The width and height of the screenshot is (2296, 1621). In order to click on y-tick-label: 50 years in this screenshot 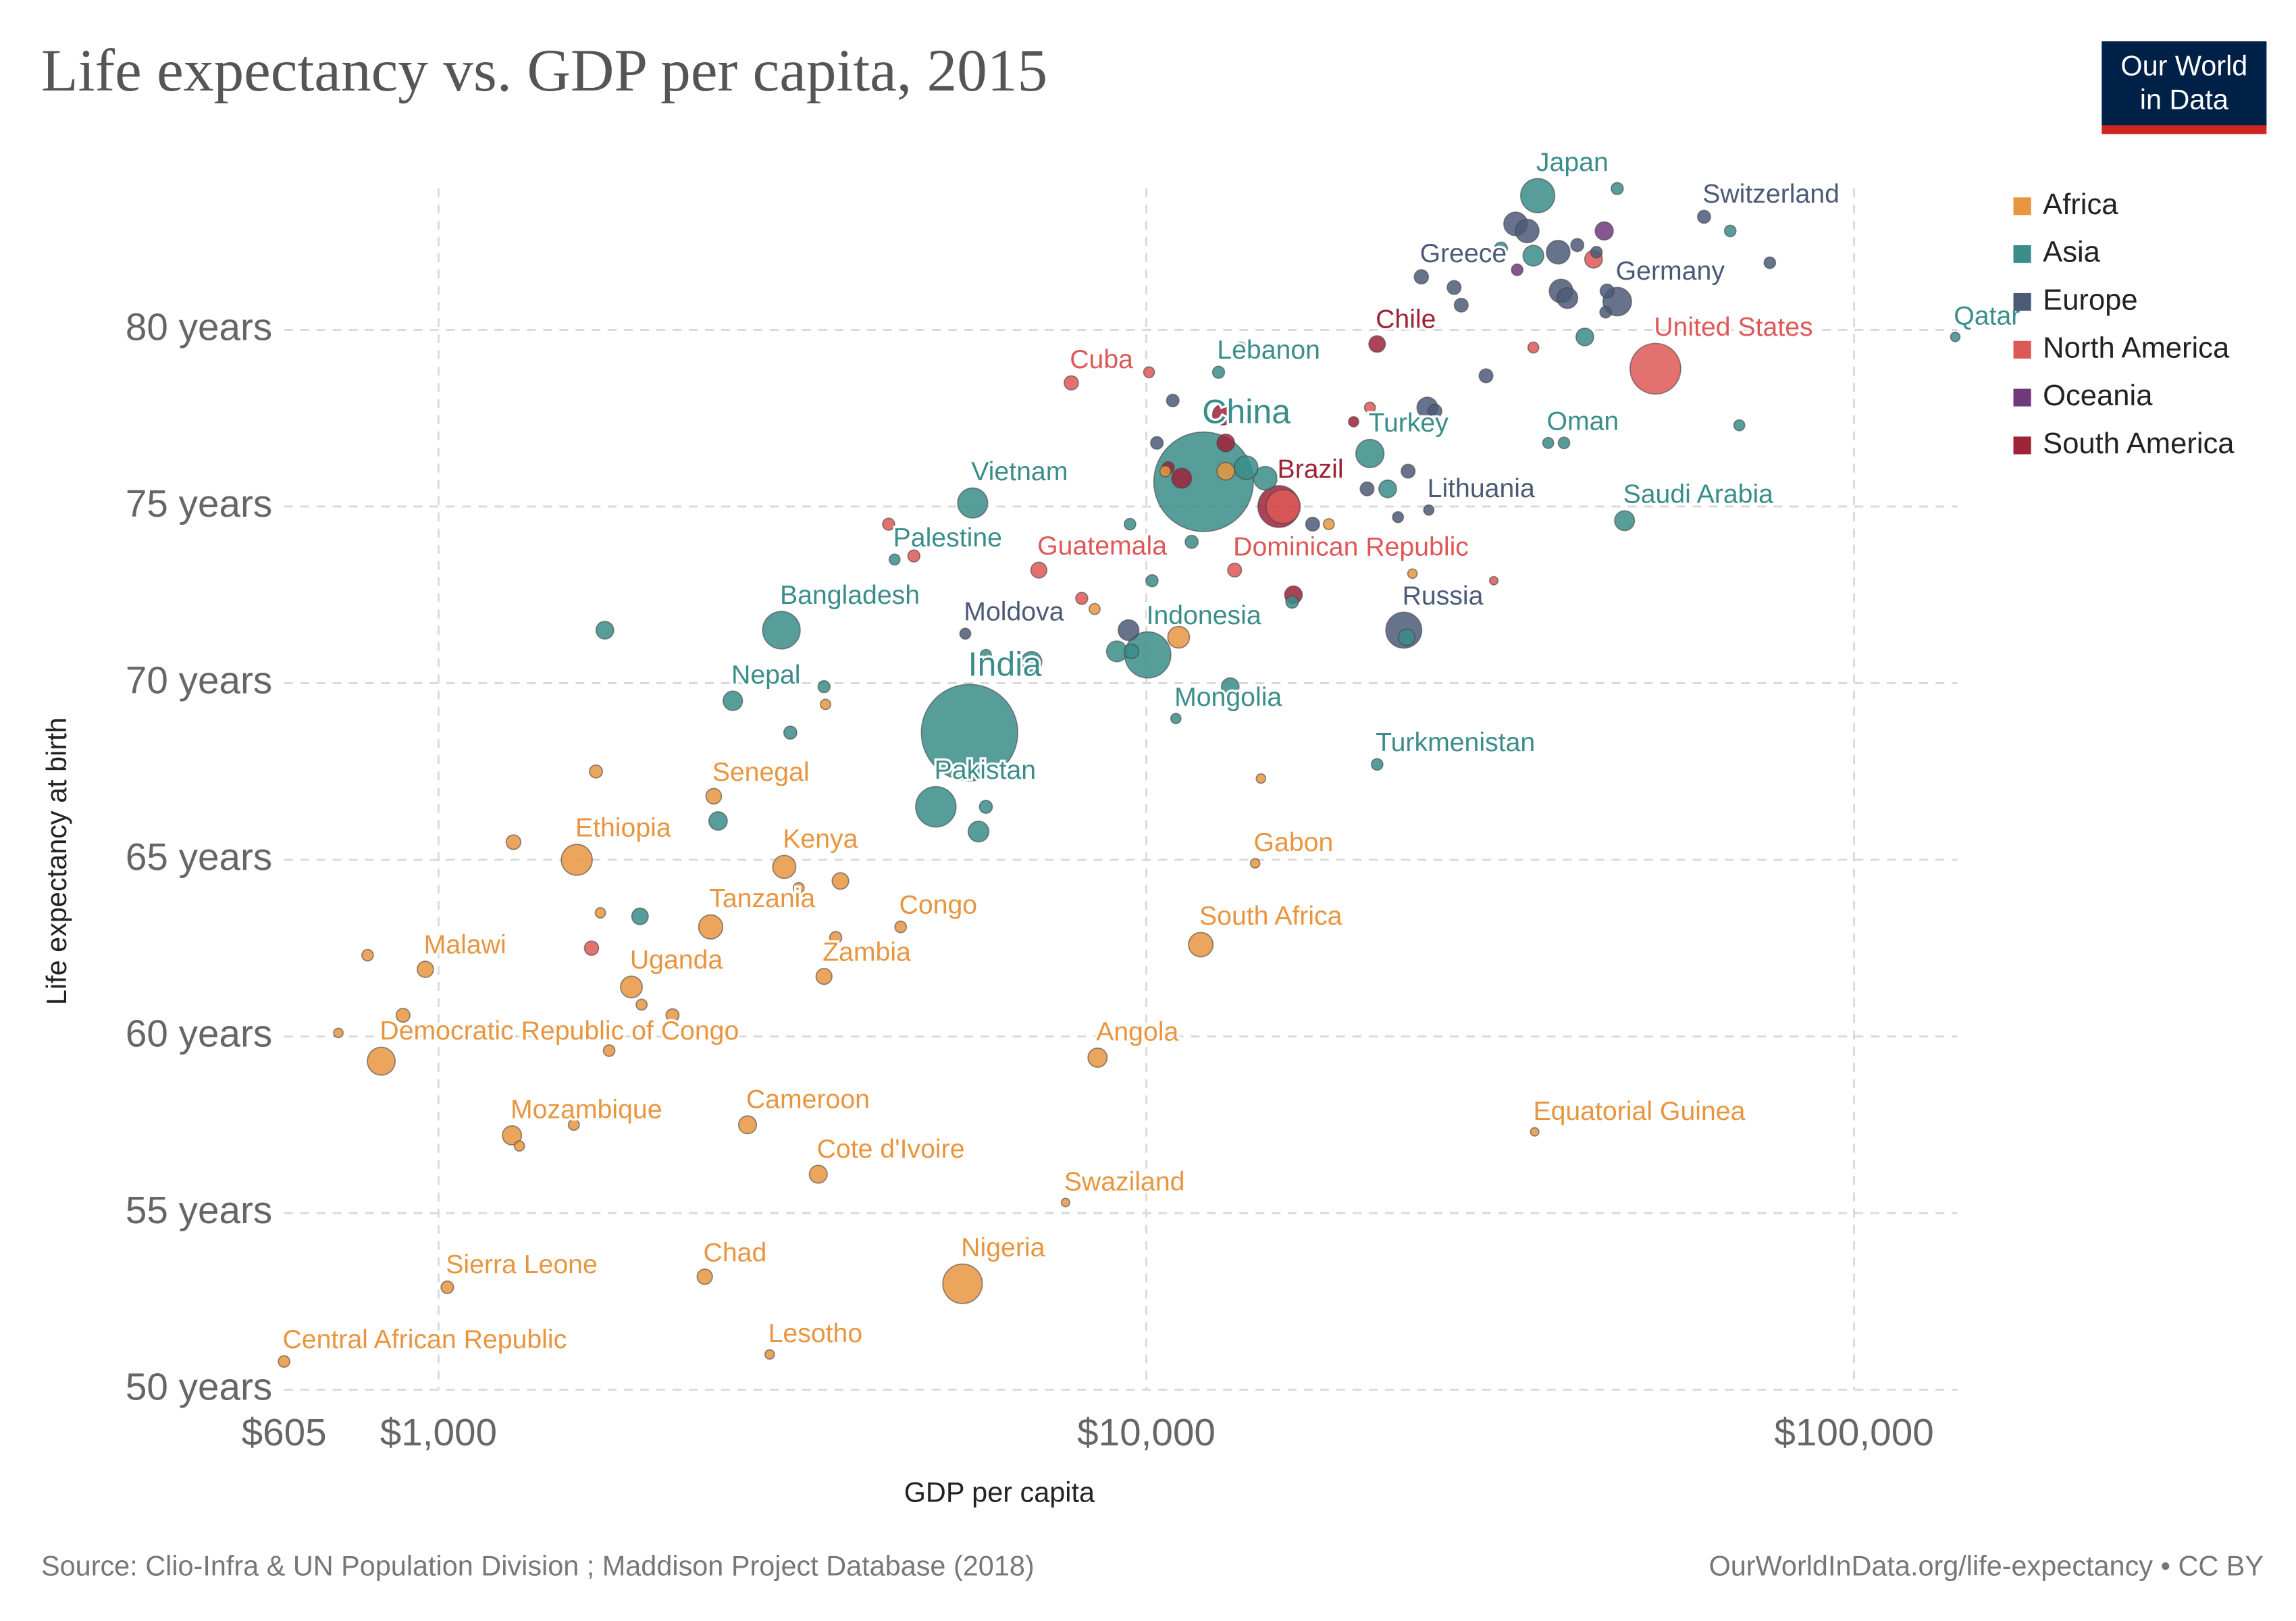, I will do `click(199, 1387)`.